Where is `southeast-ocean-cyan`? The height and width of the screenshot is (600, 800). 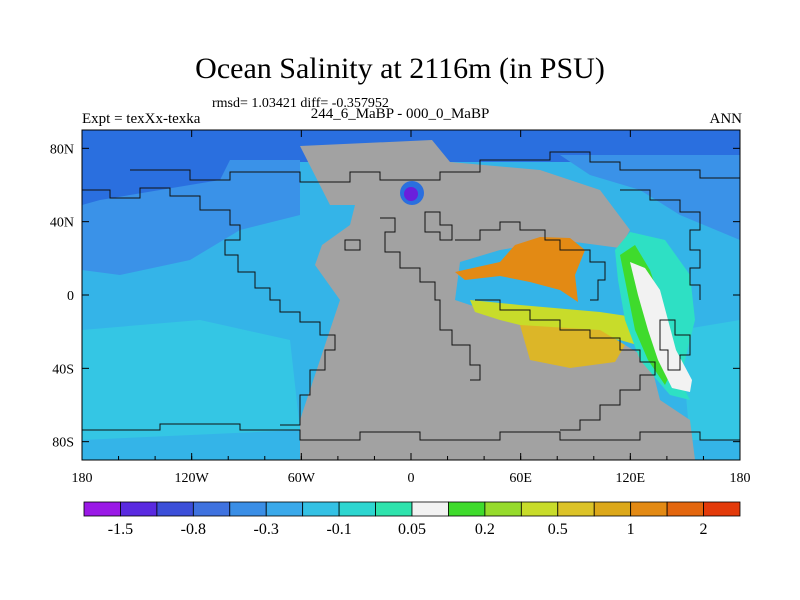
southeast-ocean-cyan is located at coordinates (710, 380).